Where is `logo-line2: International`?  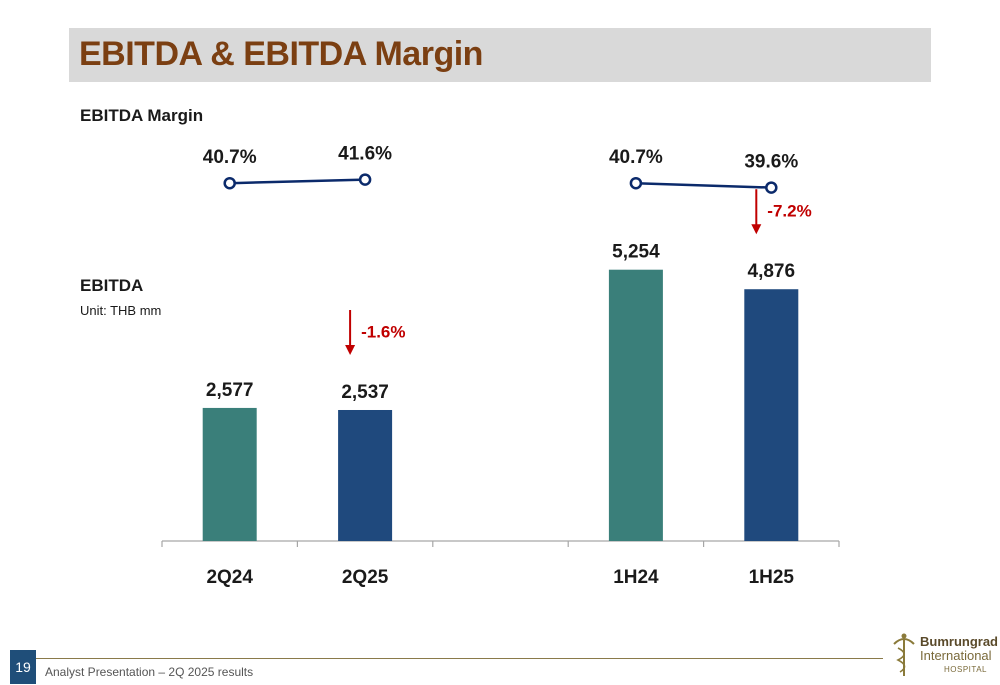
logo-line2: International is located at coordinates (956, 655).